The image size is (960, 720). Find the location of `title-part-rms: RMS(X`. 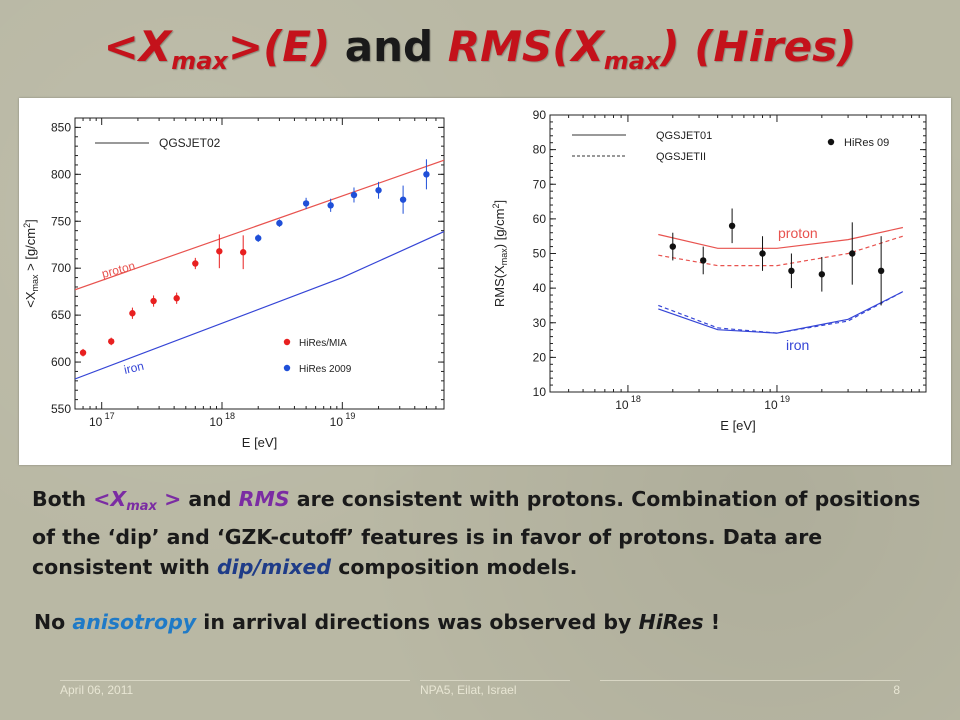

title-part-rms: RMS(X is located at coordinates (525, 46).